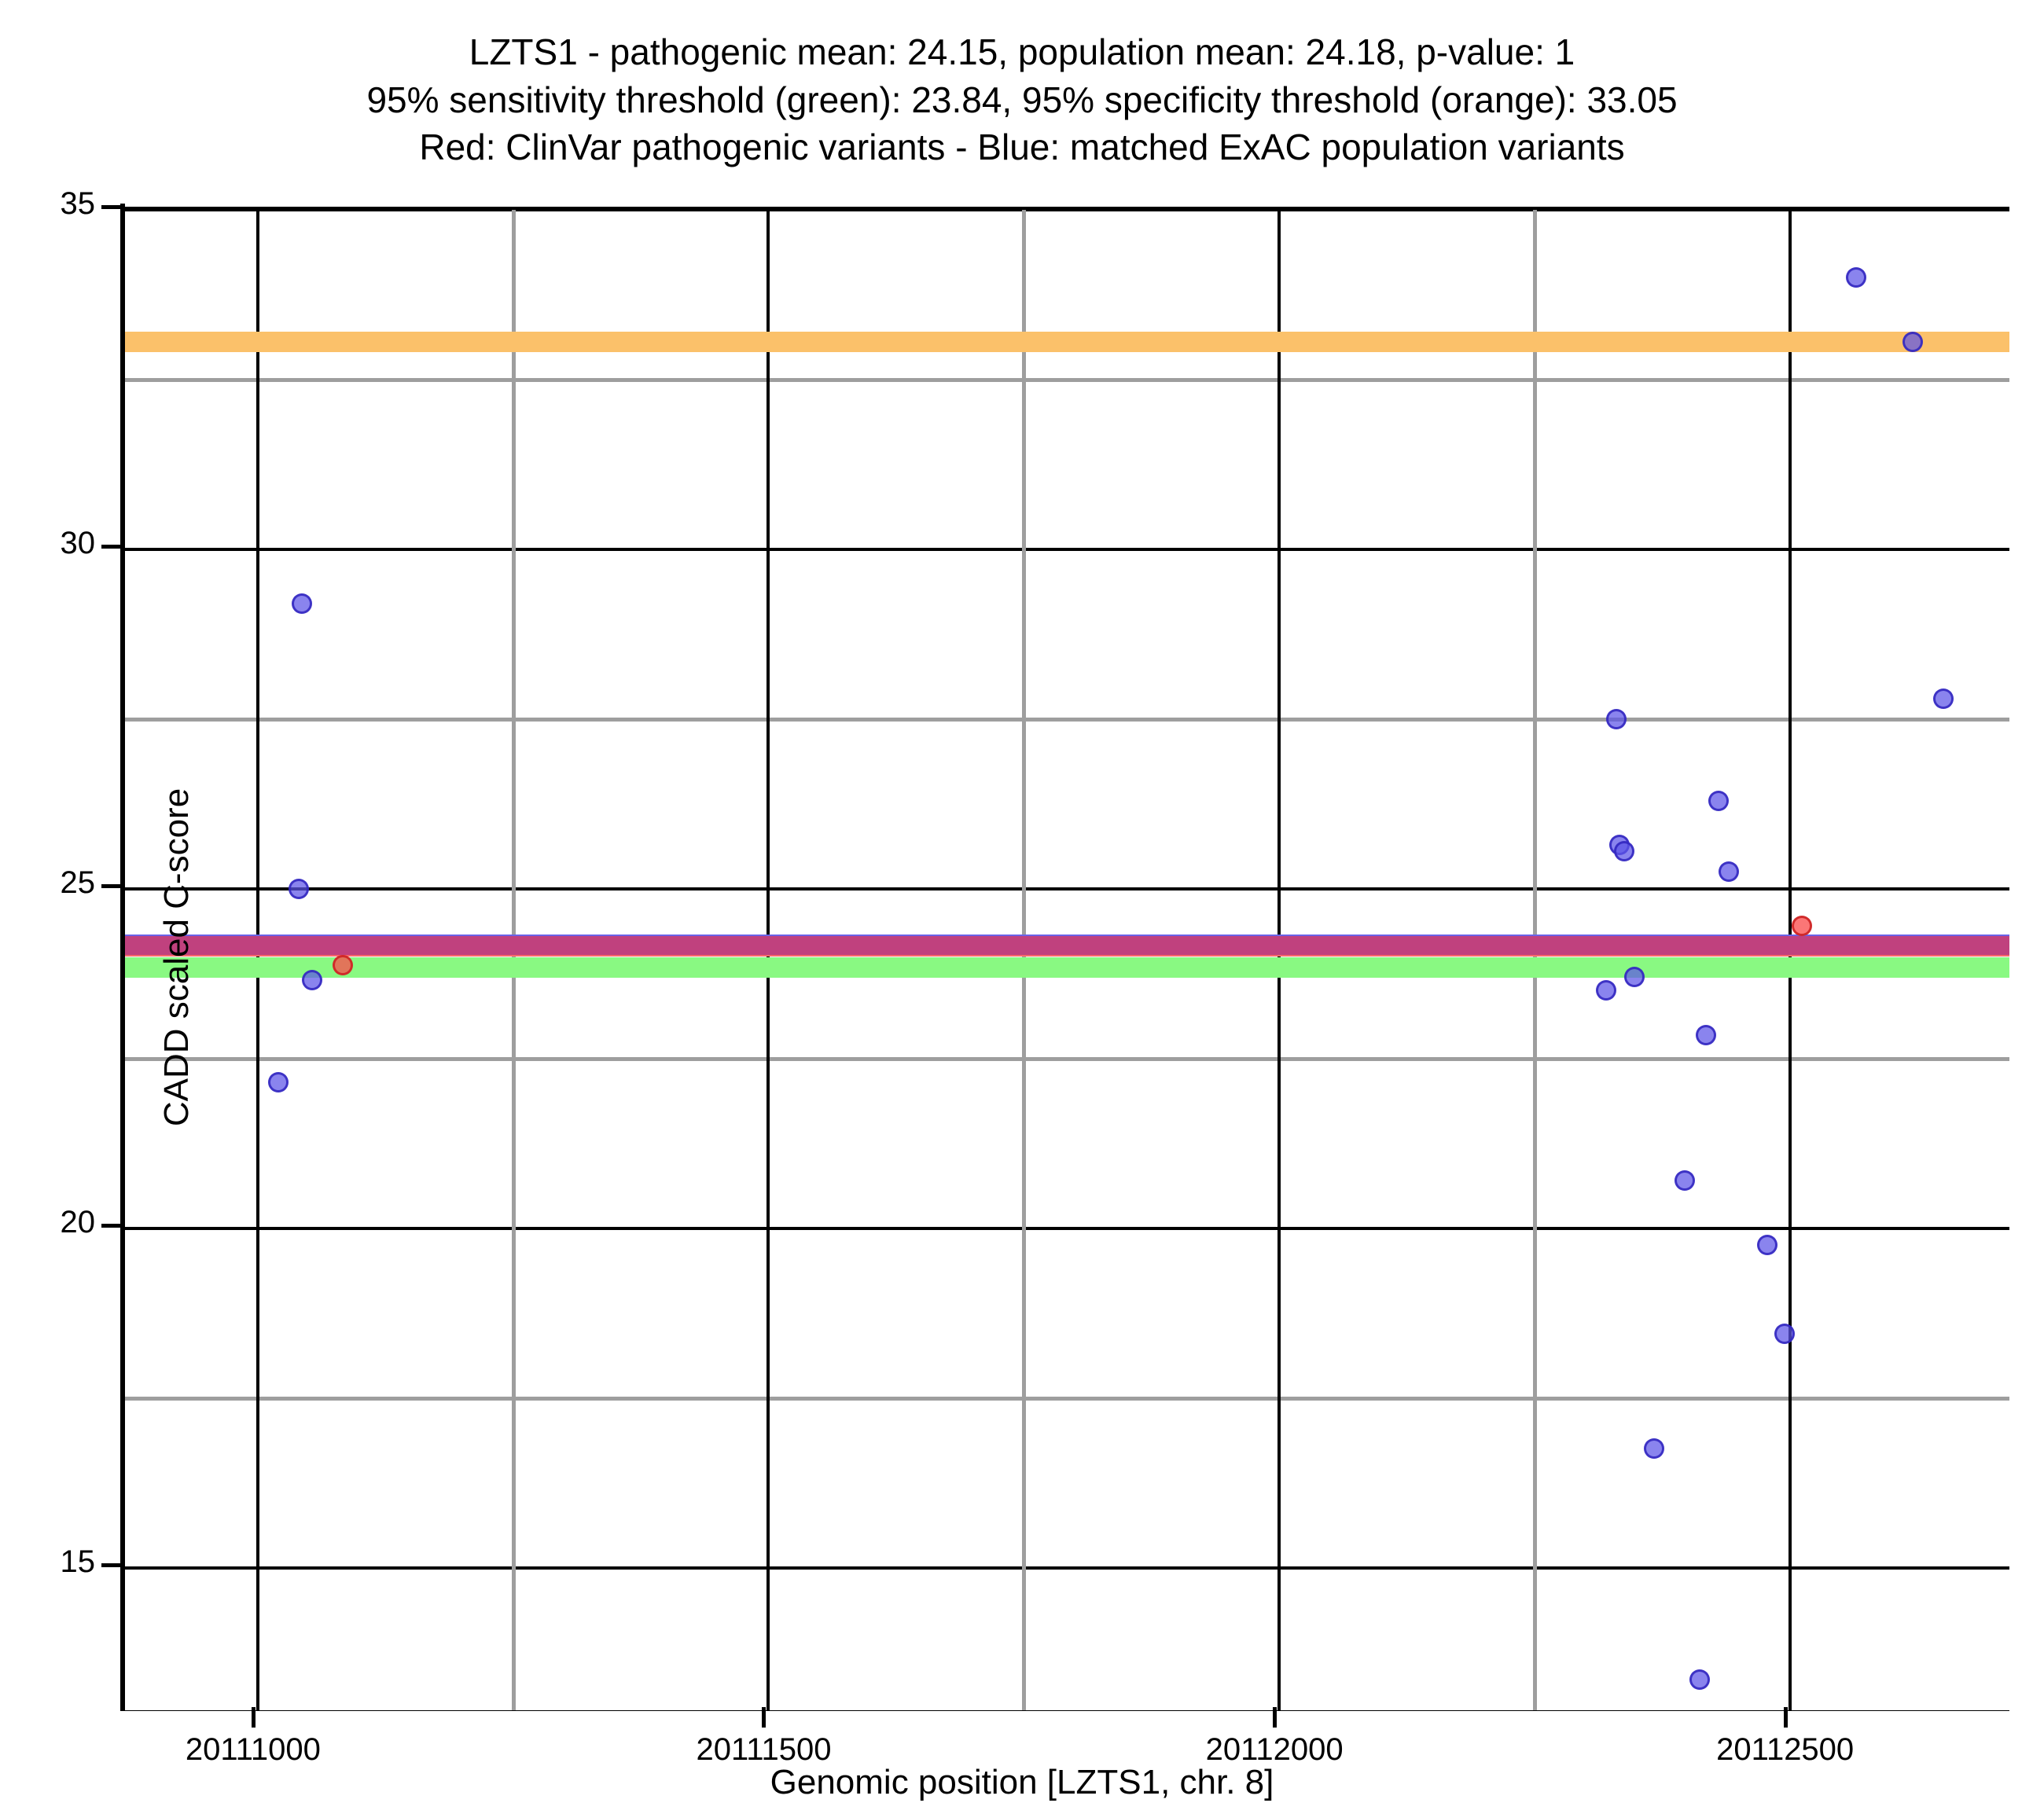 This screenshot has width=2044, height=1814. I want to click on sensitivity-threshold-line, so click(1067, 967).